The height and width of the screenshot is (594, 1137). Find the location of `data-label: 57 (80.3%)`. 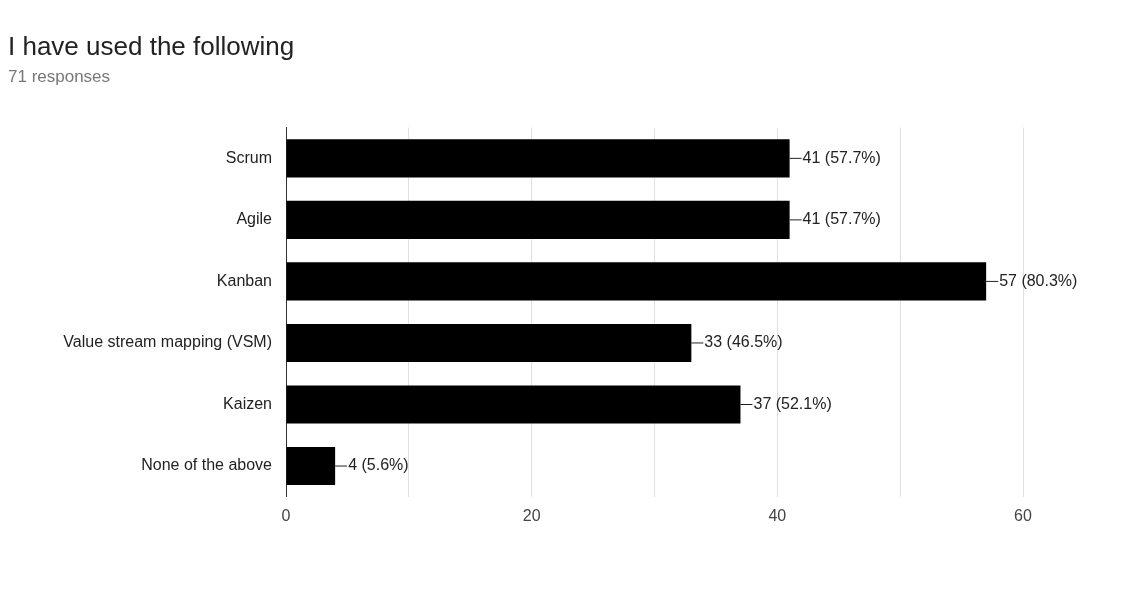

data-label: 57 (80.3%) is located at coordinates (1038, 280).